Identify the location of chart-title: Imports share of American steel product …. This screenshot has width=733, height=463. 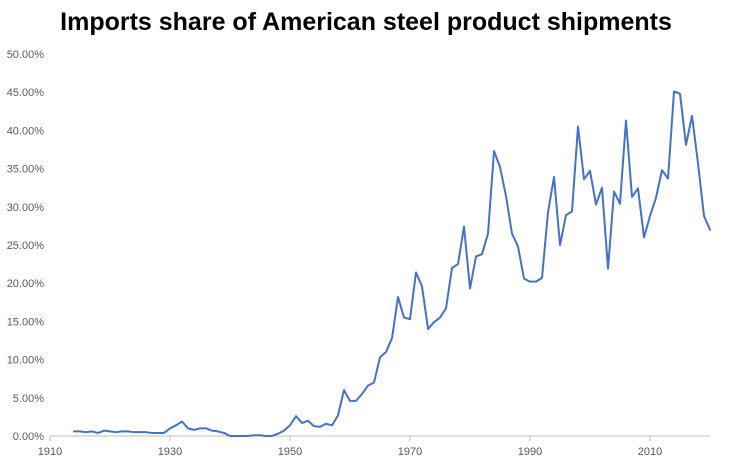
(366, 22).